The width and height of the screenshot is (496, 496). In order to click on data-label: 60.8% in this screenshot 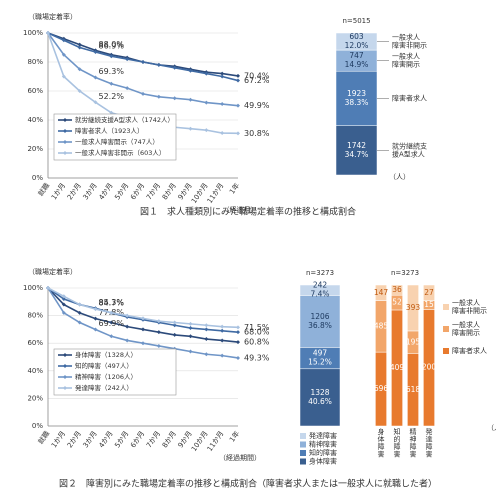, I will do `click(257, 342)`.